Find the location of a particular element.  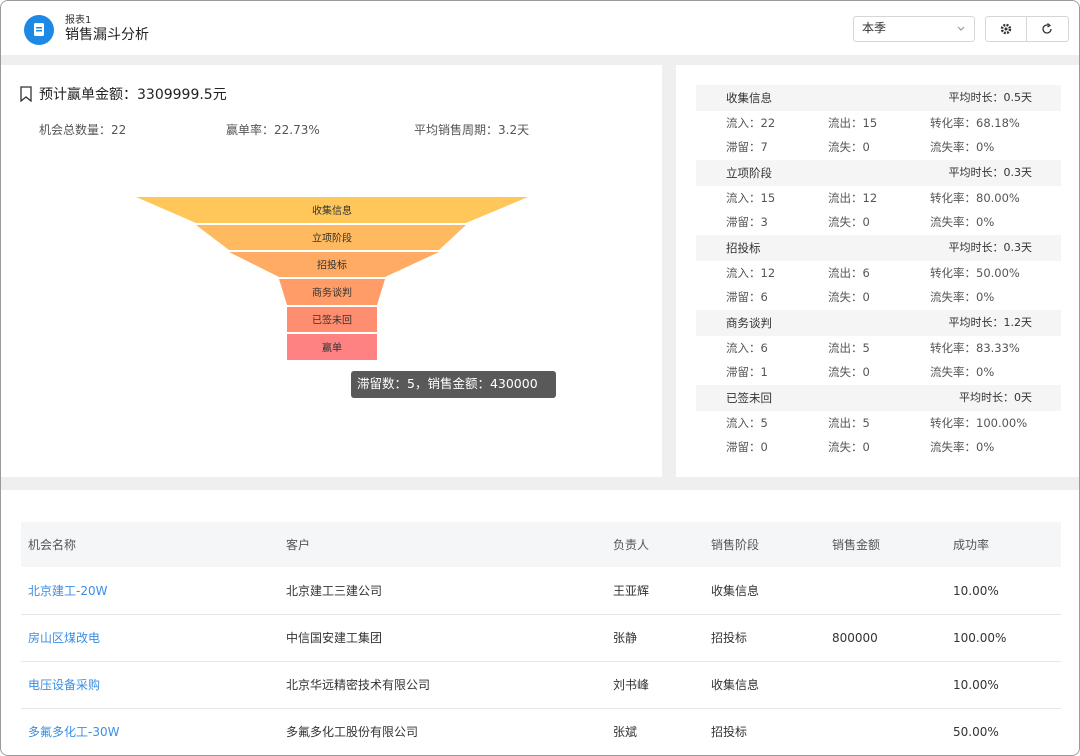

summary-stat: 机会总数量：22 is located at coordinates (83, 130).